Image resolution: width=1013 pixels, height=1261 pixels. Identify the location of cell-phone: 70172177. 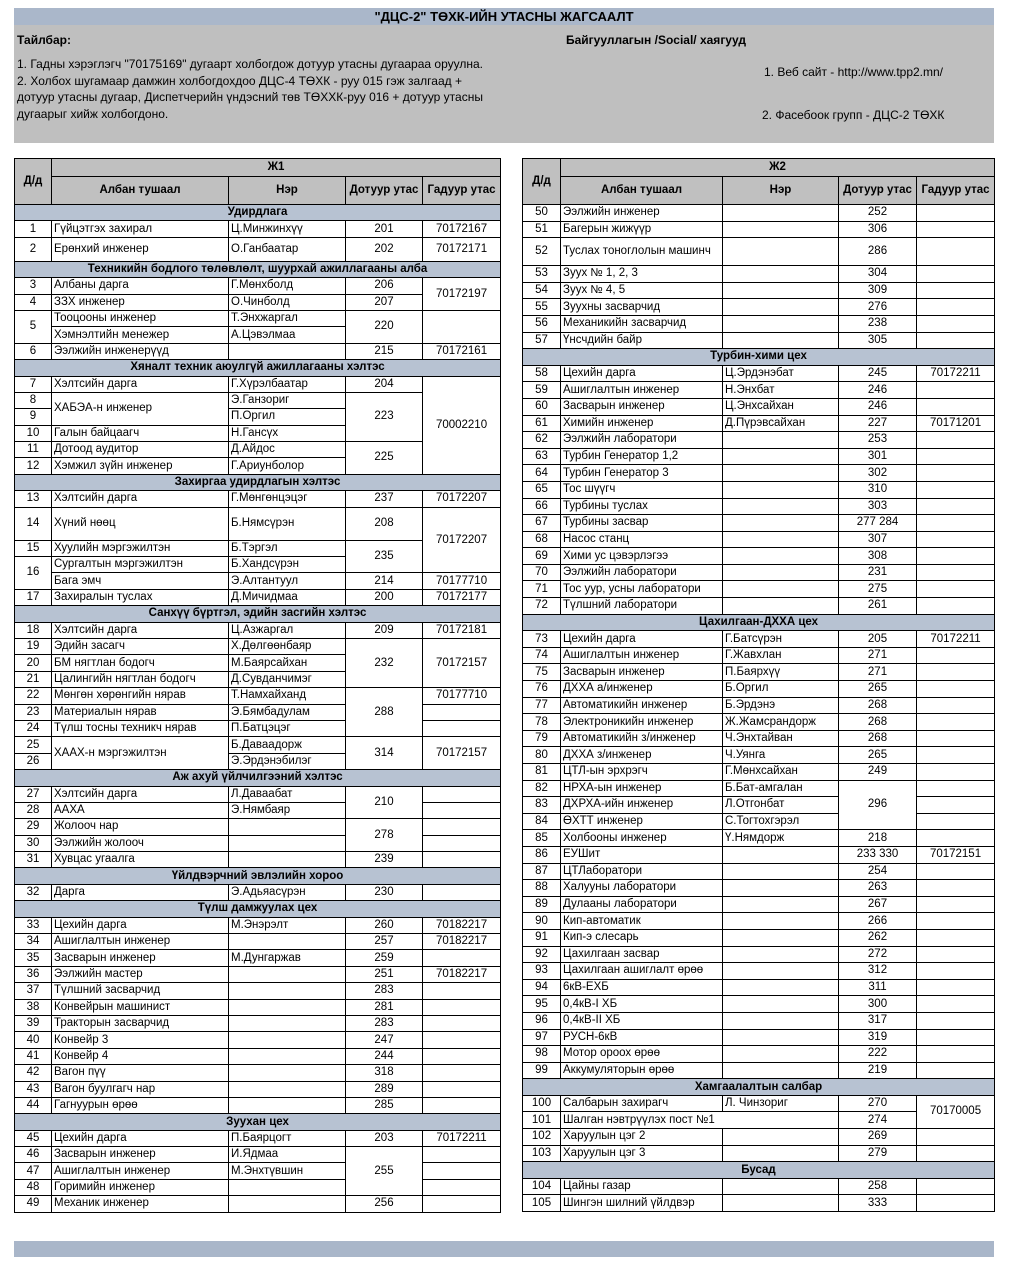
(461, 597).